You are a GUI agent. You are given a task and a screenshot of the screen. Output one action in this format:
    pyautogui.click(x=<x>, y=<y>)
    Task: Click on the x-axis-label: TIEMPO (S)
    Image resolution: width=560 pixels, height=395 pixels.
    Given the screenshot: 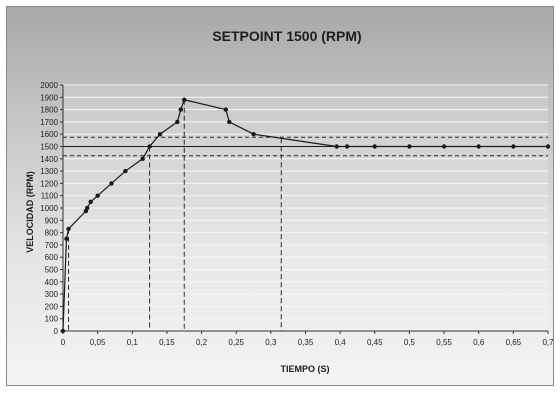 What is the action you would take?
    pyautogui.click(x=305, y=369)
    